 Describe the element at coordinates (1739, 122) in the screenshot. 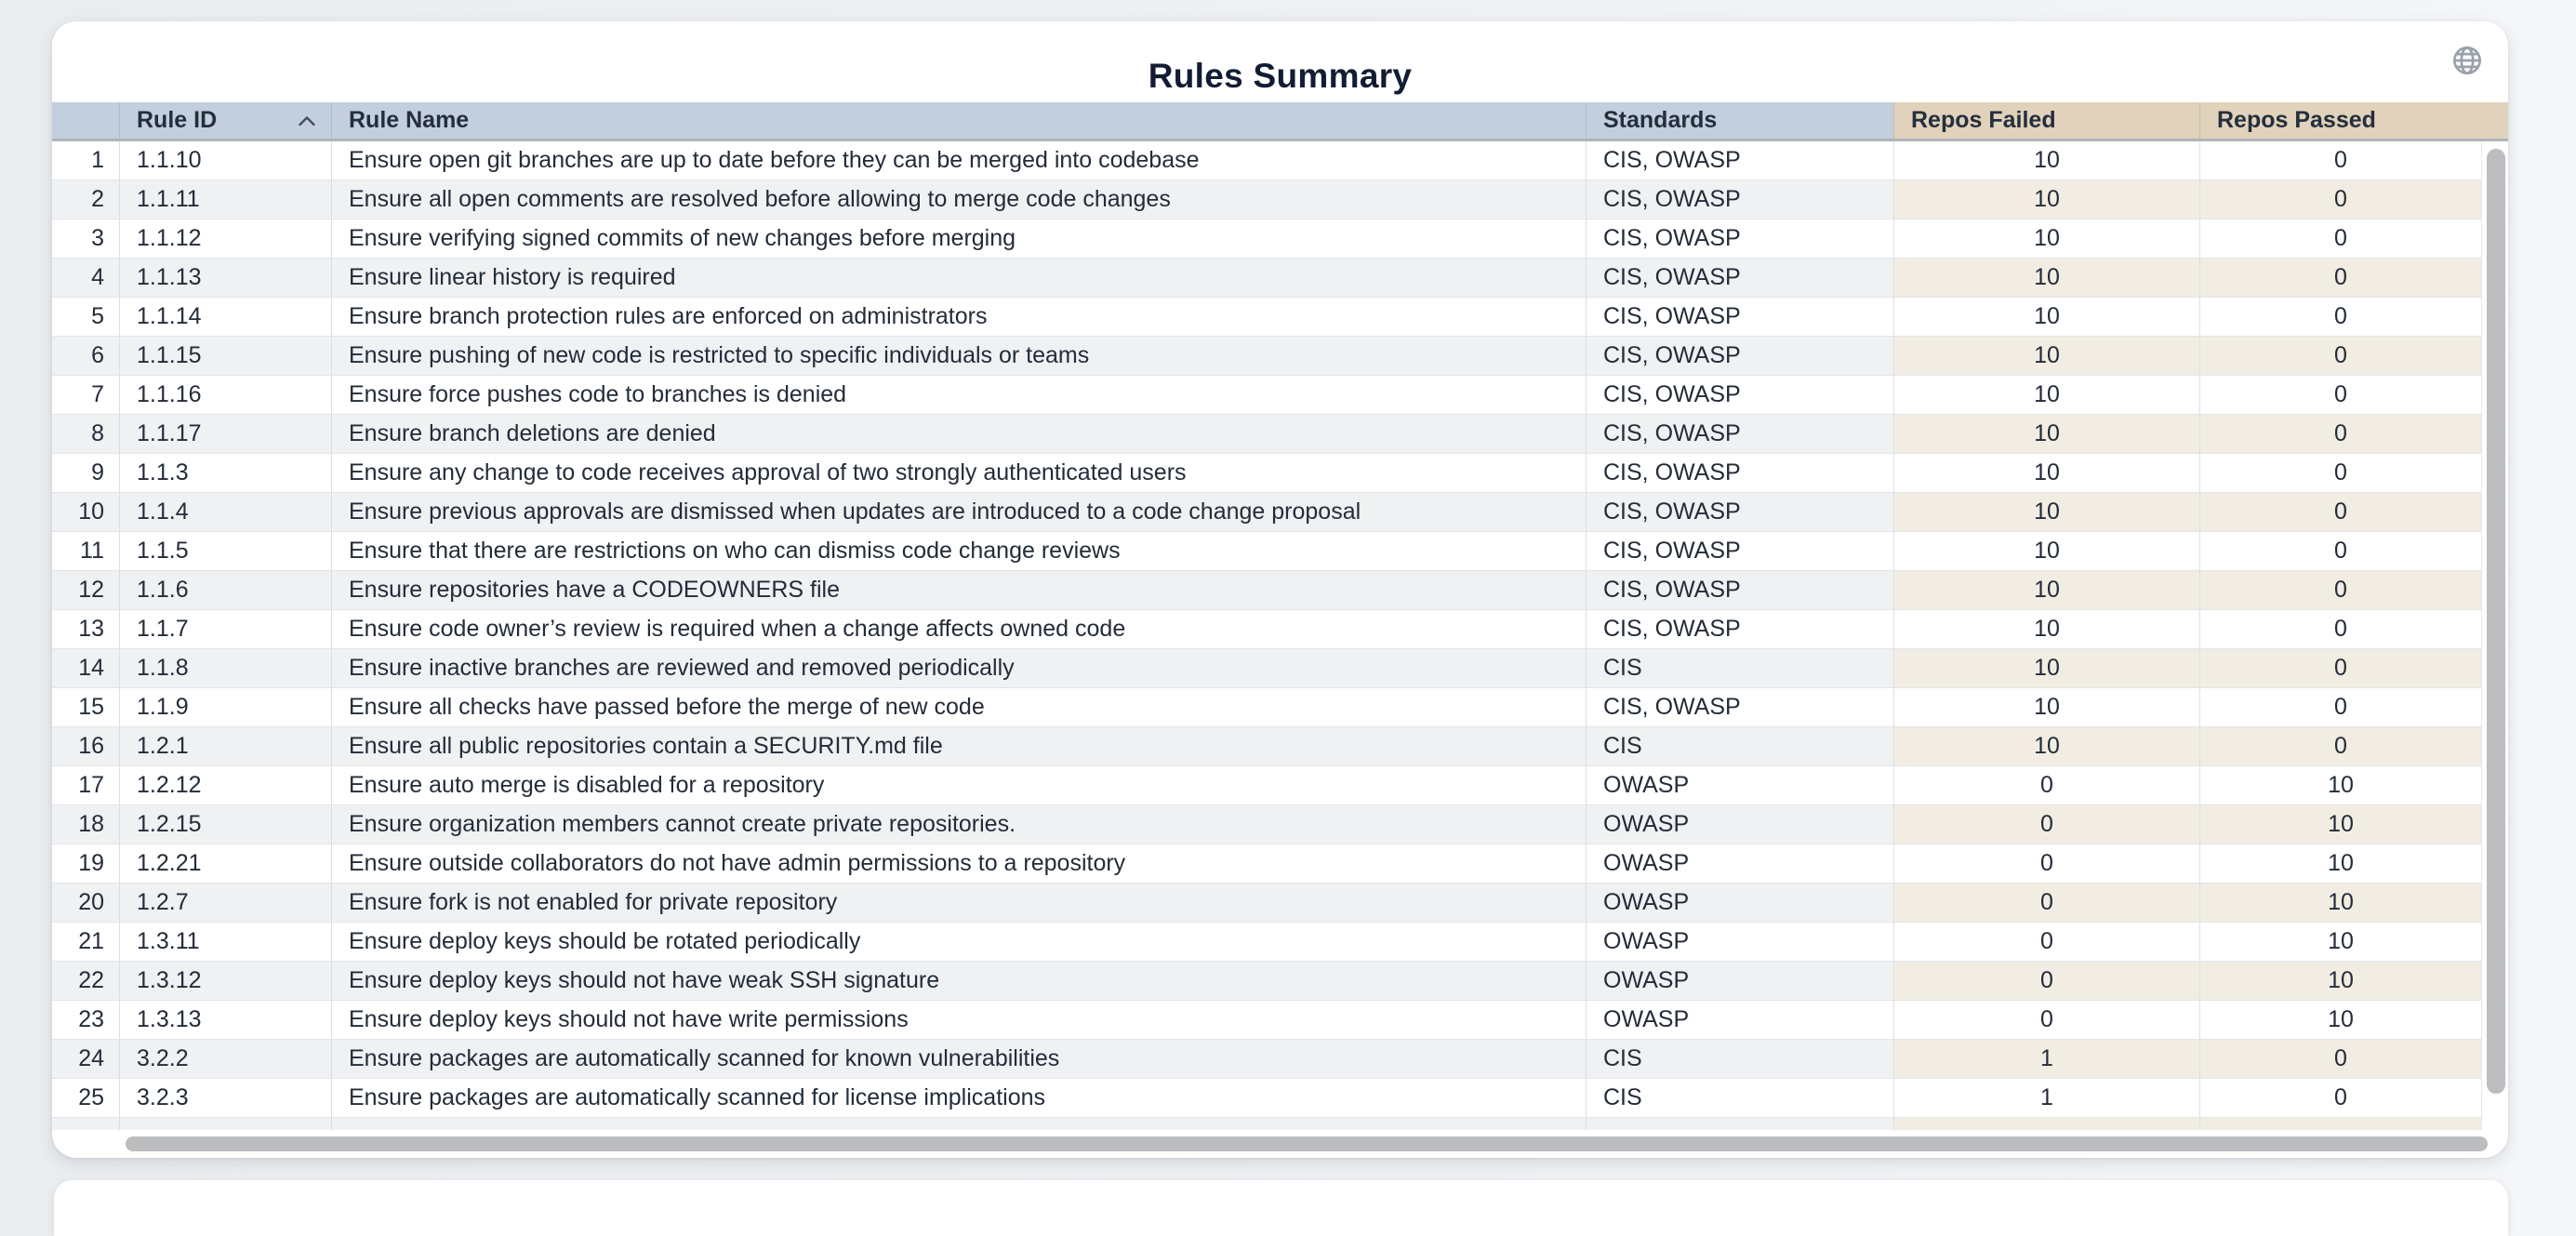

I see `column-header-standards: Standards` at that location.